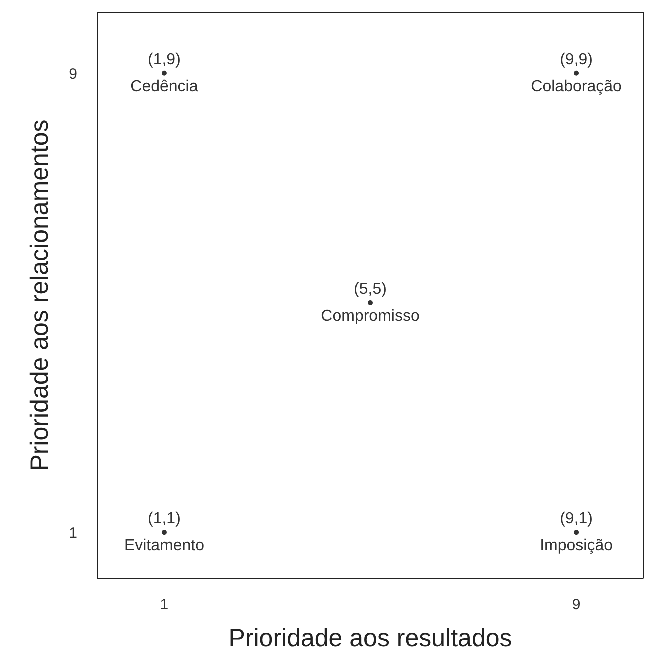 The width and height of the screenshot is (653, 662). I want to click on annotation: (1,1) Evitamento, so click(164, 532).